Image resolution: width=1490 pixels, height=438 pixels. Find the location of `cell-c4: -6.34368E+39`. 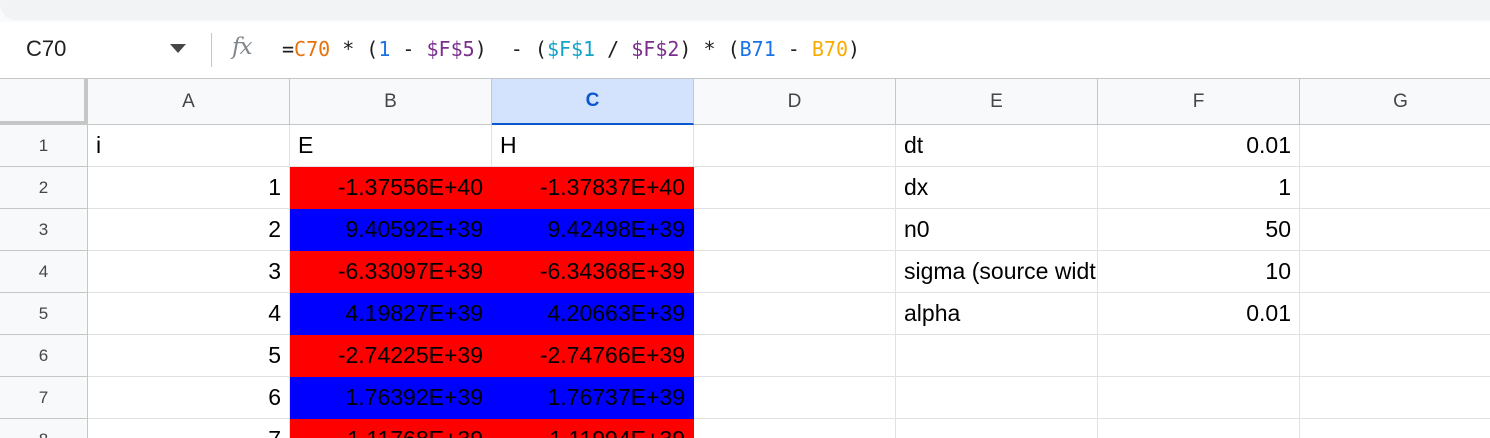

cell-c4: -6.34368E+39 is located at coordinates (593, 272).